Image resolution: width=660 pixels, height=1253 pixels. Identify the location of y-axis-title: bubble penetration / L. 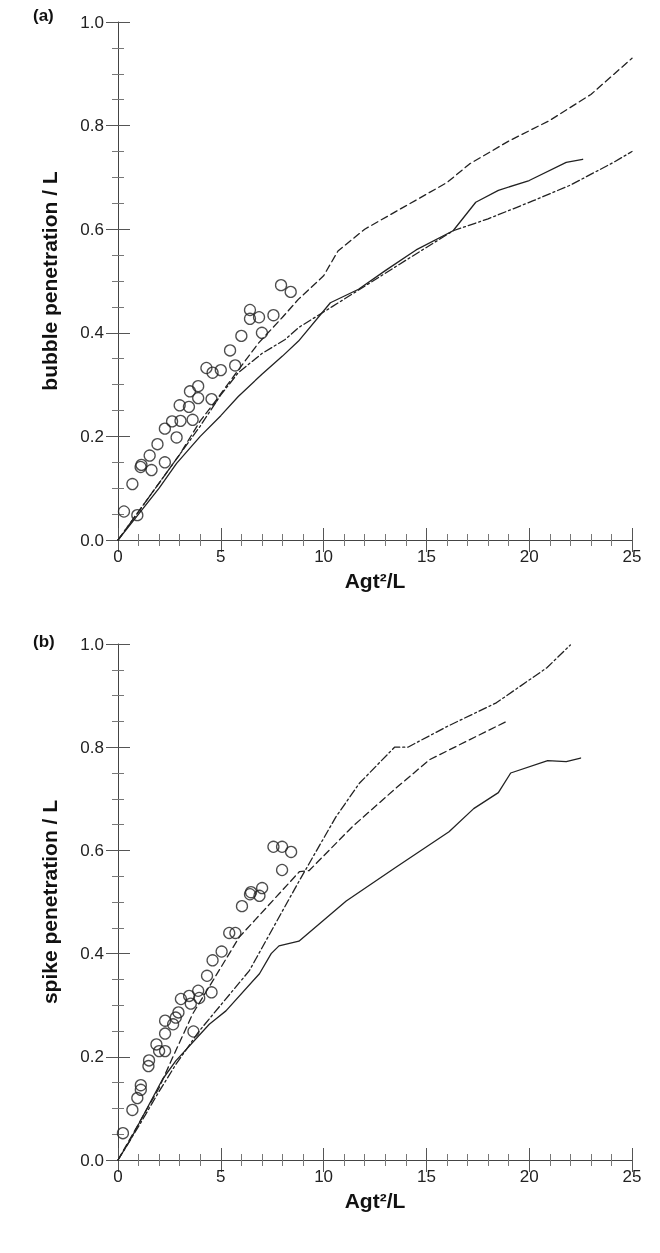
(49, 281).